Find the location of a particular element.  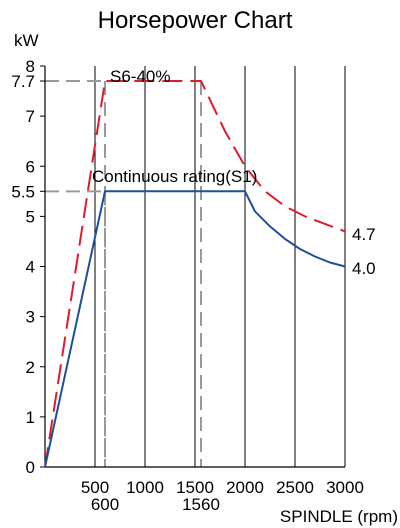

x-axis-label: SPINDLE (rpm) is located at coordinates (339, 516).